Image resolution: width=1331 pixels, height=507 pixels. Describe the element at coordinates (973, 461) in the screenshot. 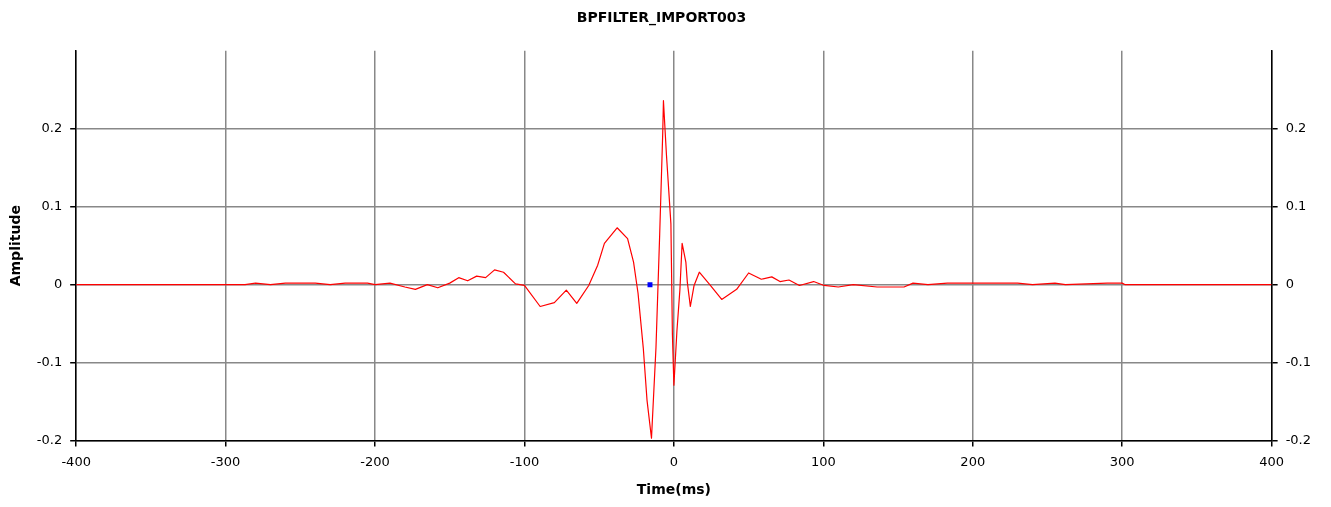

I see `x-tick-label: 200` at that location.